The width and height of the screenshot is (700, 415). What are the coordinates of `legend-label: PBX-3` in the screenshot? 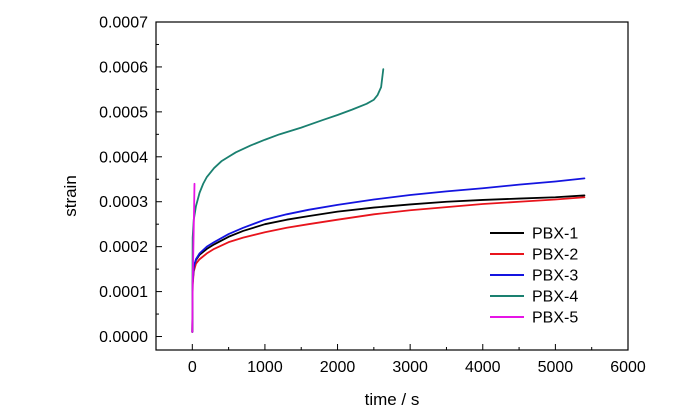 It's located at (555, 276).